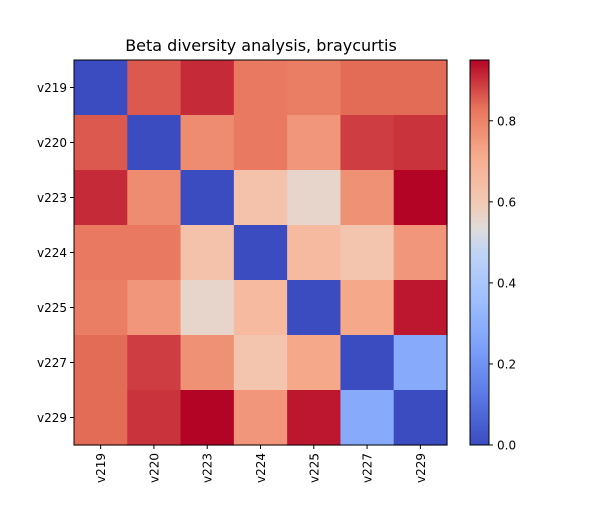  I want to click on row-tick-label: v229, so click(52, 418).